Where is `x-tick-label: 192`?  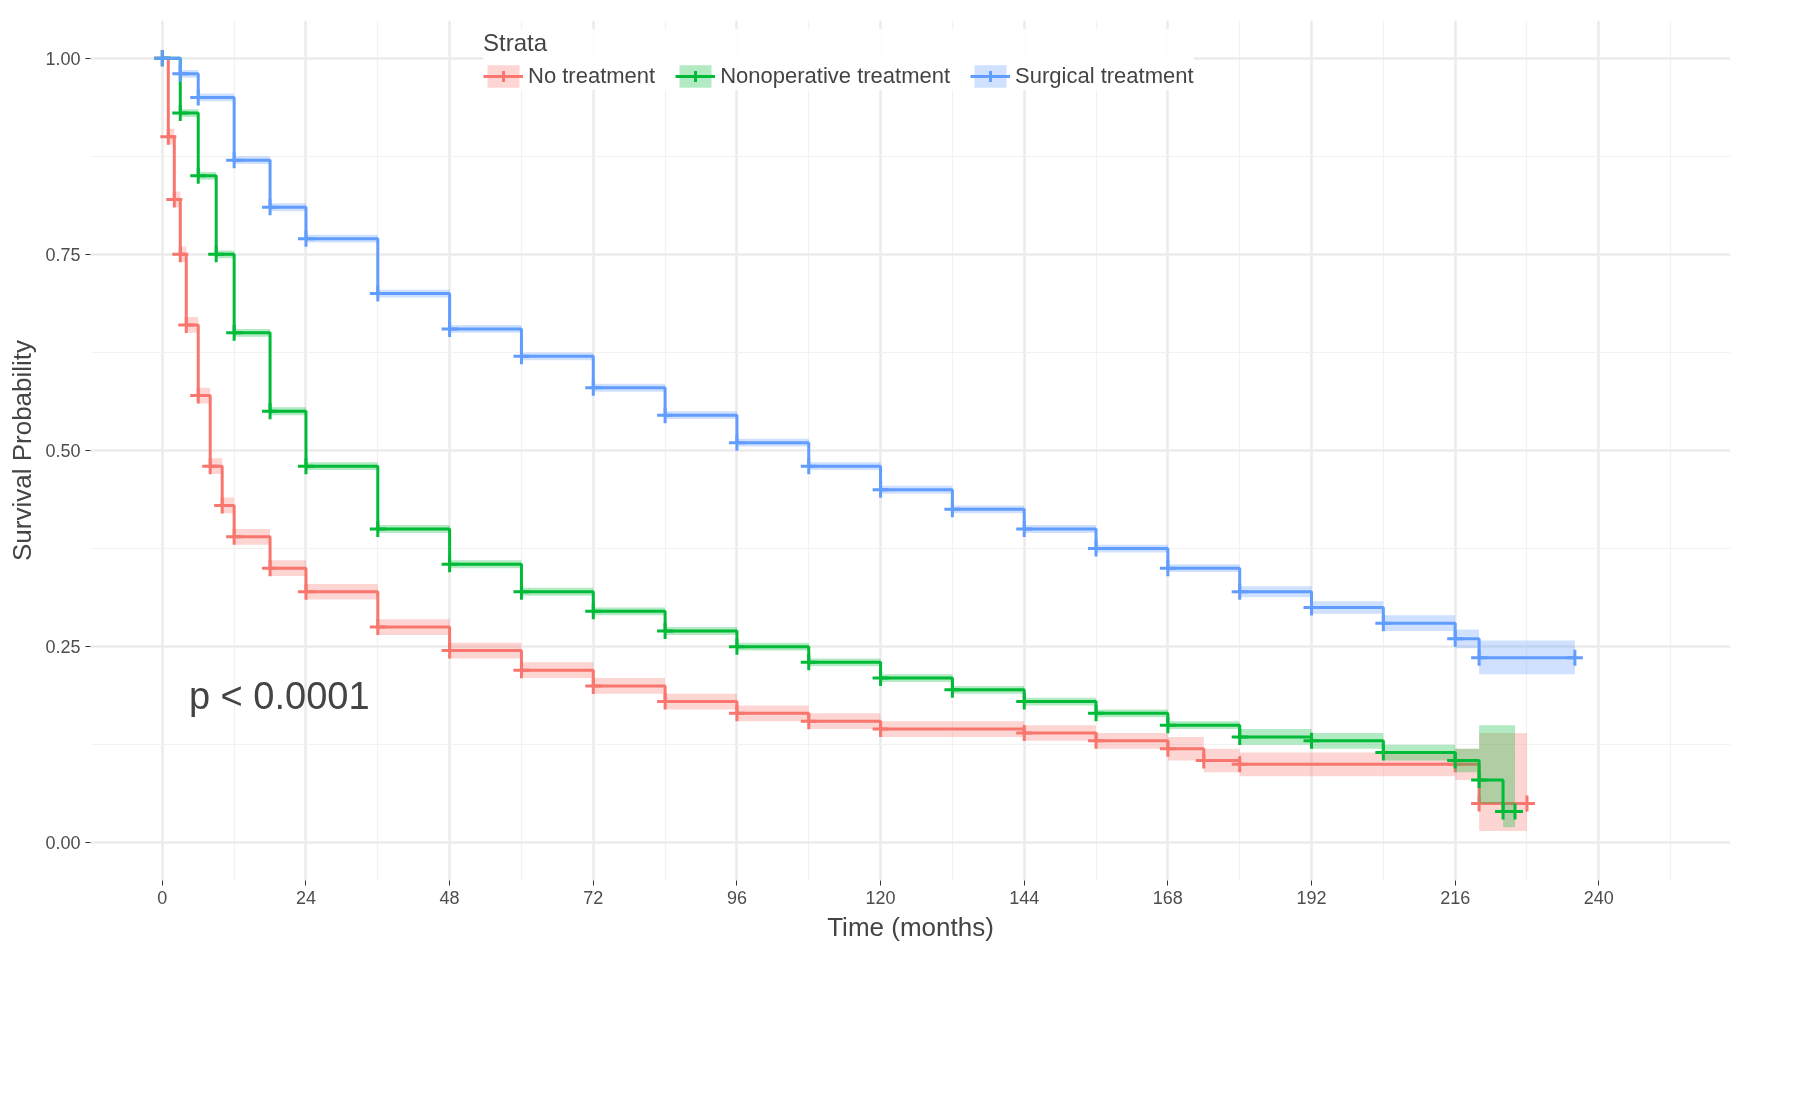
x-tick-label: 192 is located at coordinates (1311, 897).